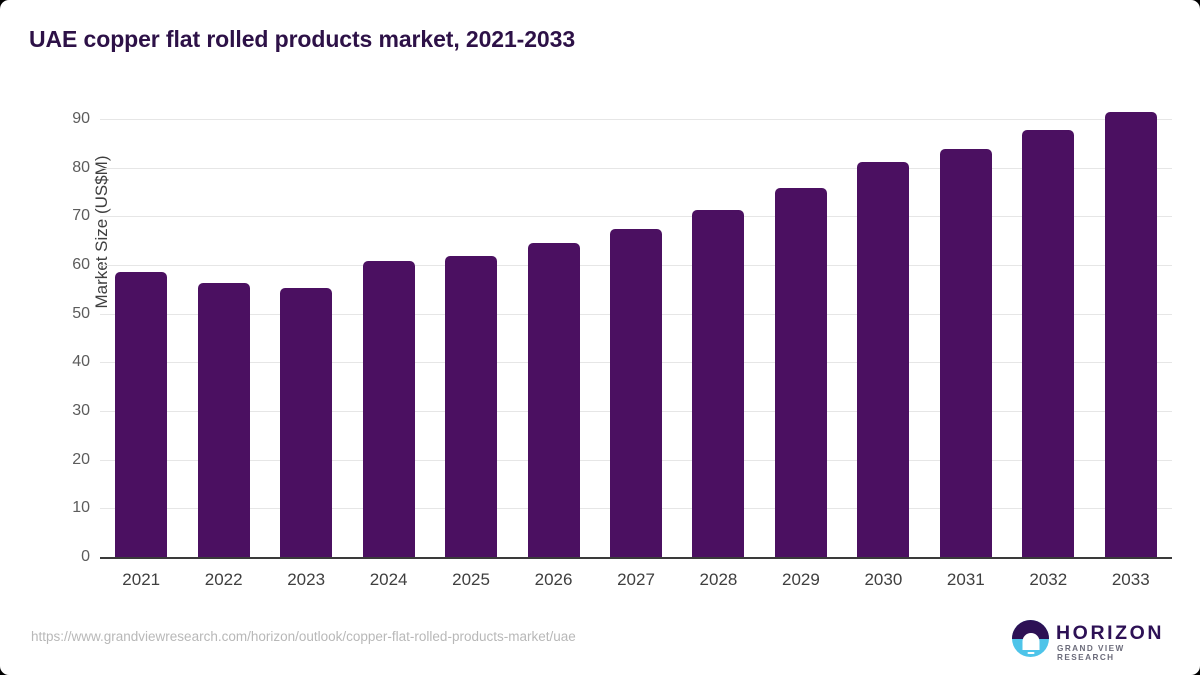 The height and width of the screenshot is (675, 1200). I want to click on logo-tagline: GRAND VIEW RESEARCH, so click(1091, 653).